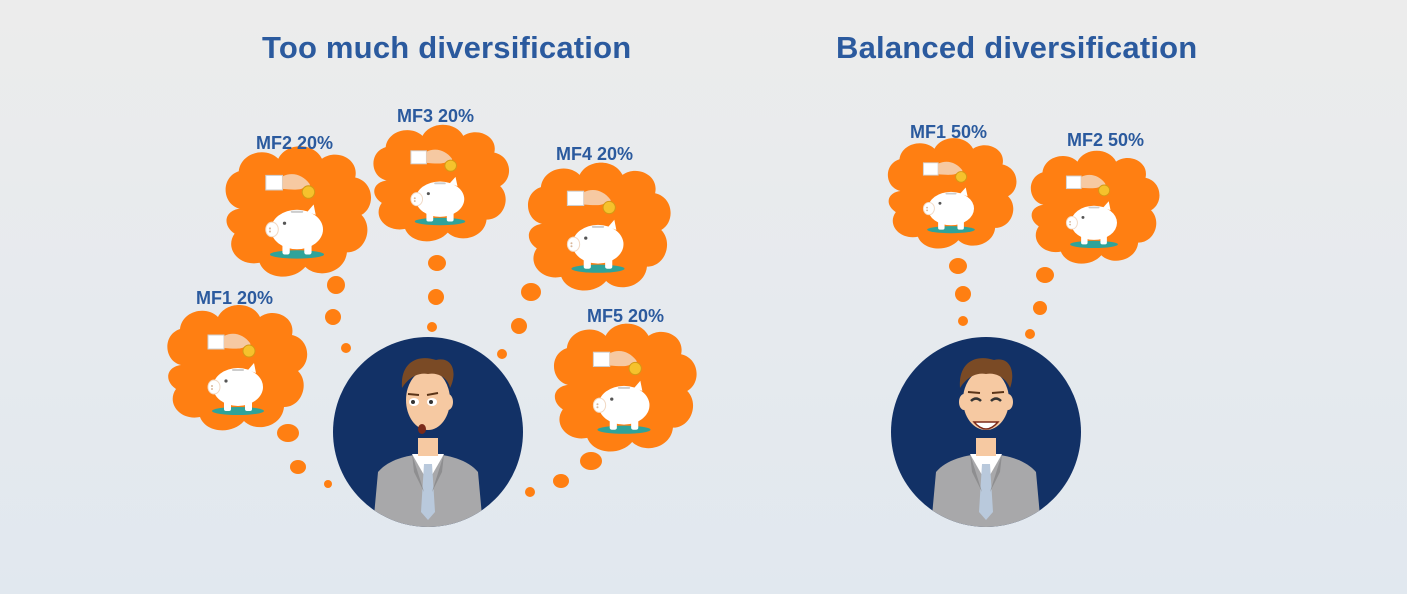 The height and width of the screenshot is (594, 1407). I want to click on fund-label-mf3: MF3 20%, so click(435, 116).